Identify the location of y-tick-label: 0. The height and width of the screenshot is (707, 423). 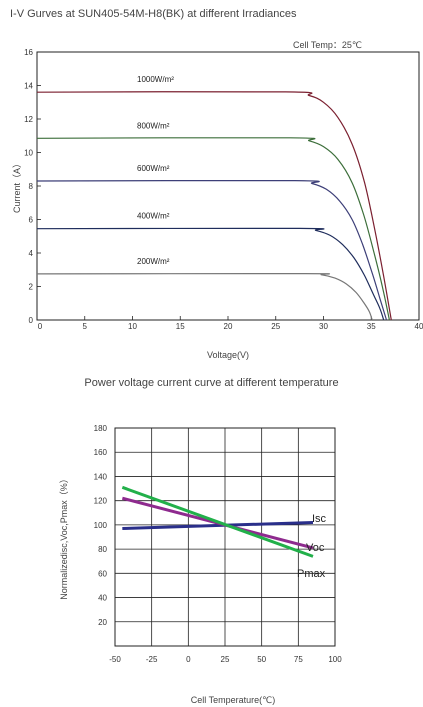
(31, 320).